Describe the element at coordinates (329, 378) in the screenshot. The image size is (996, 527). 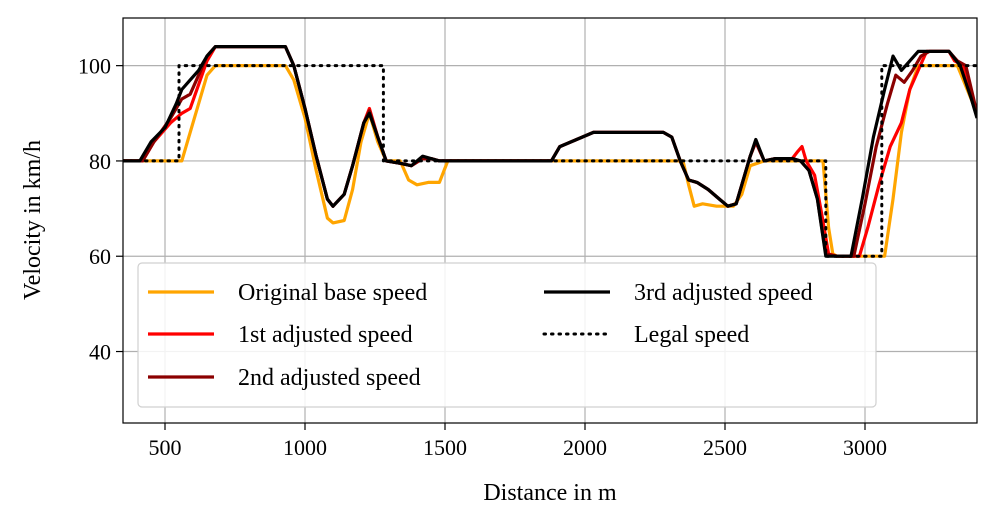
I see `legend-label-3: 2nd adjusted speed` at that location.